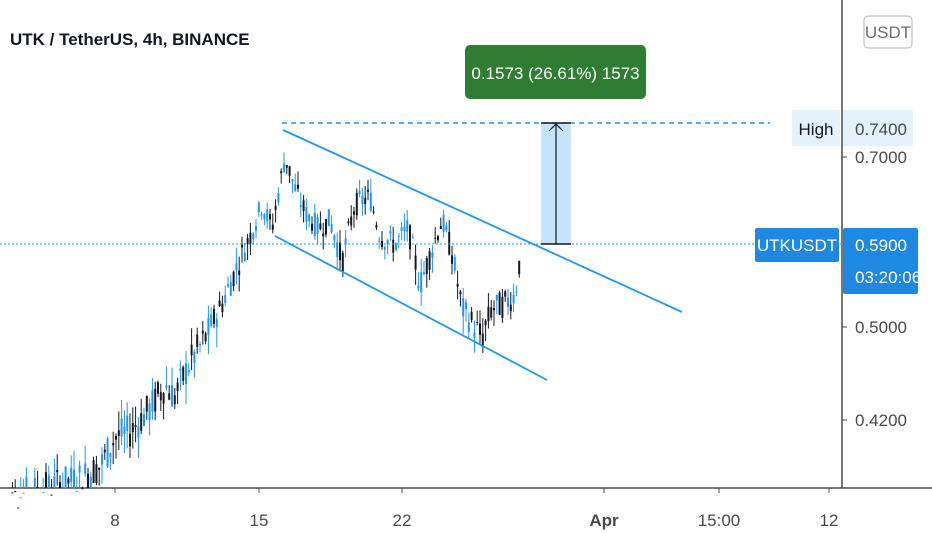 The image size is (932, 550). Describe the element at coordinates (829, 520) in the screenshot. I see `x-tick-label: 12` at that location.